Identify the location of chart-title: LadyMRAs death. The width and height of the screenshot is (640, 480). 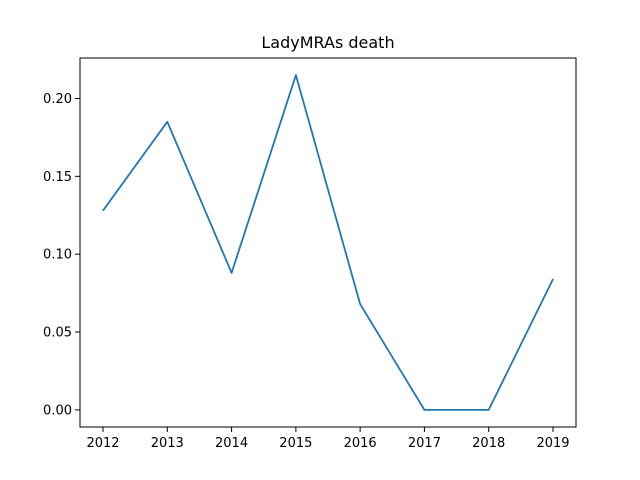
(327, 42).